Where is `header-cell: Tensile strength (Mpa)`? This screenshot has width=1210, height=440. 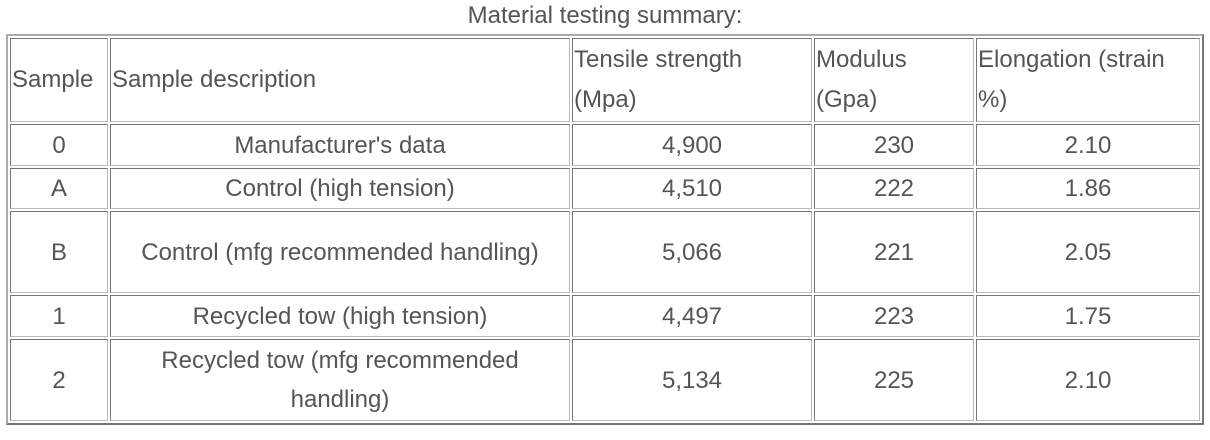 header-cell: Tensile strength (Mpa) is located at coordinates (692, 80).